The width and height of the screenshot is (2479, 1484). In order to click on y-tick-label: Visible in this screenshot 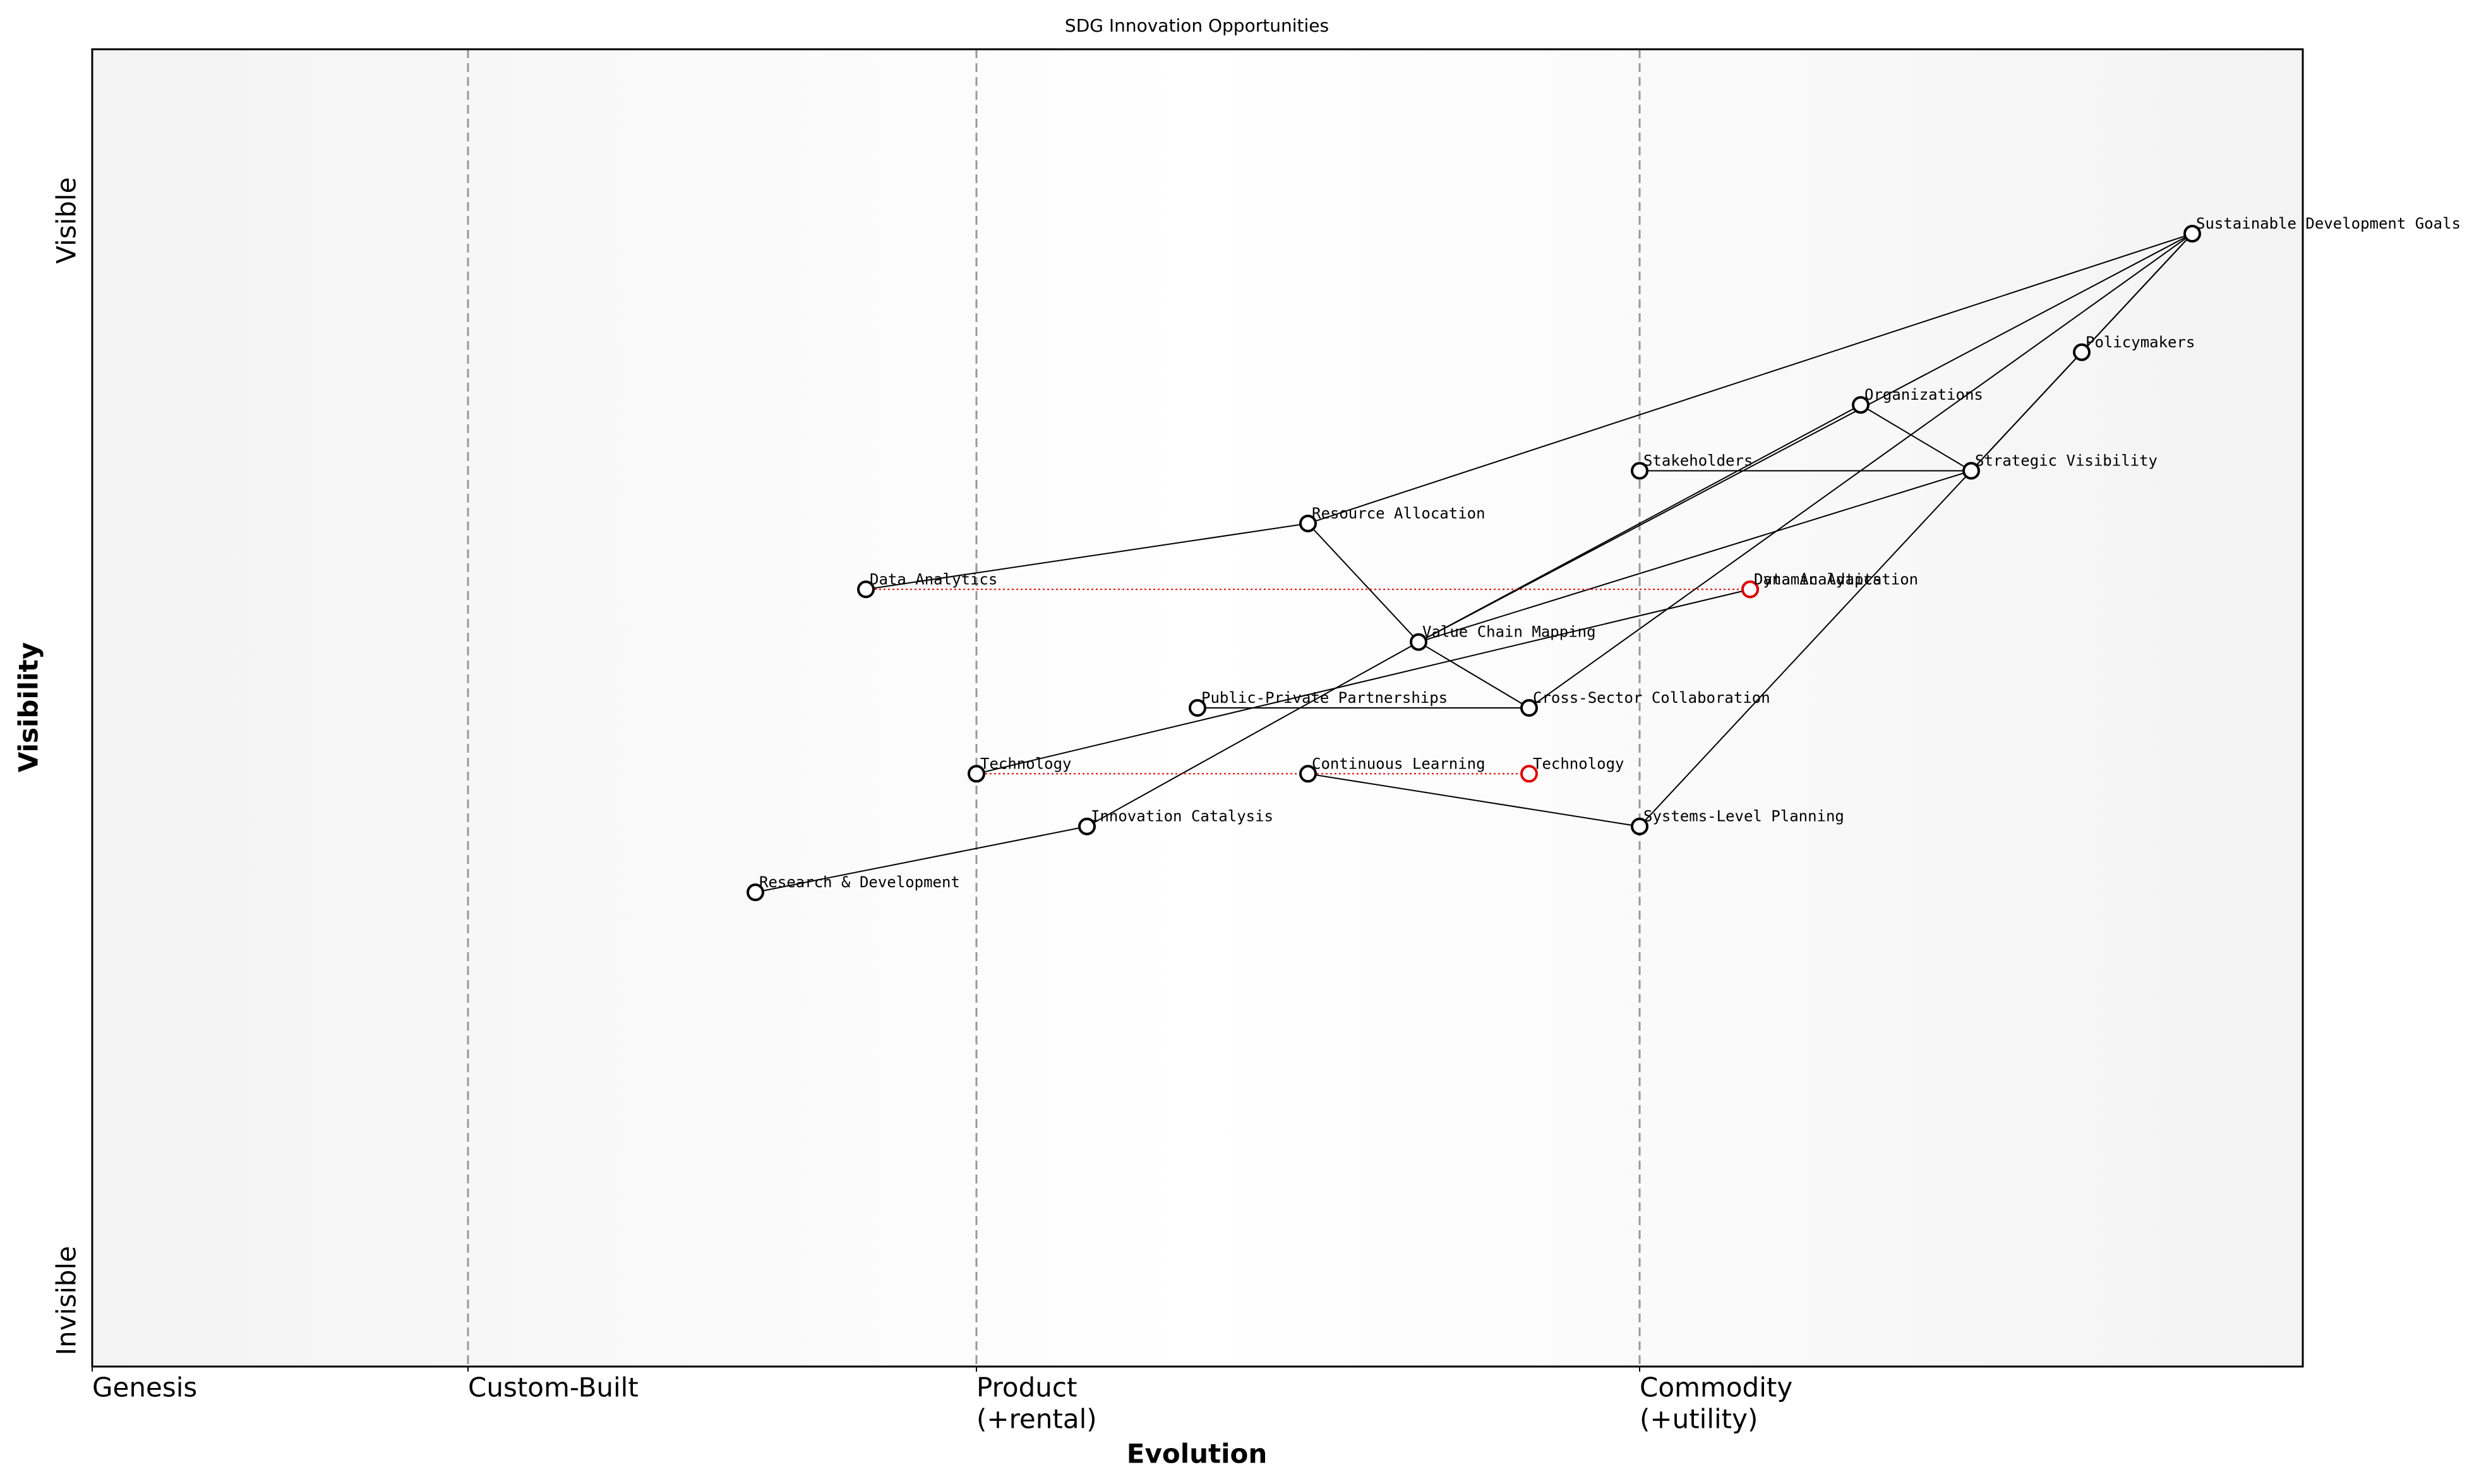, I will do `click(66, 221)`.